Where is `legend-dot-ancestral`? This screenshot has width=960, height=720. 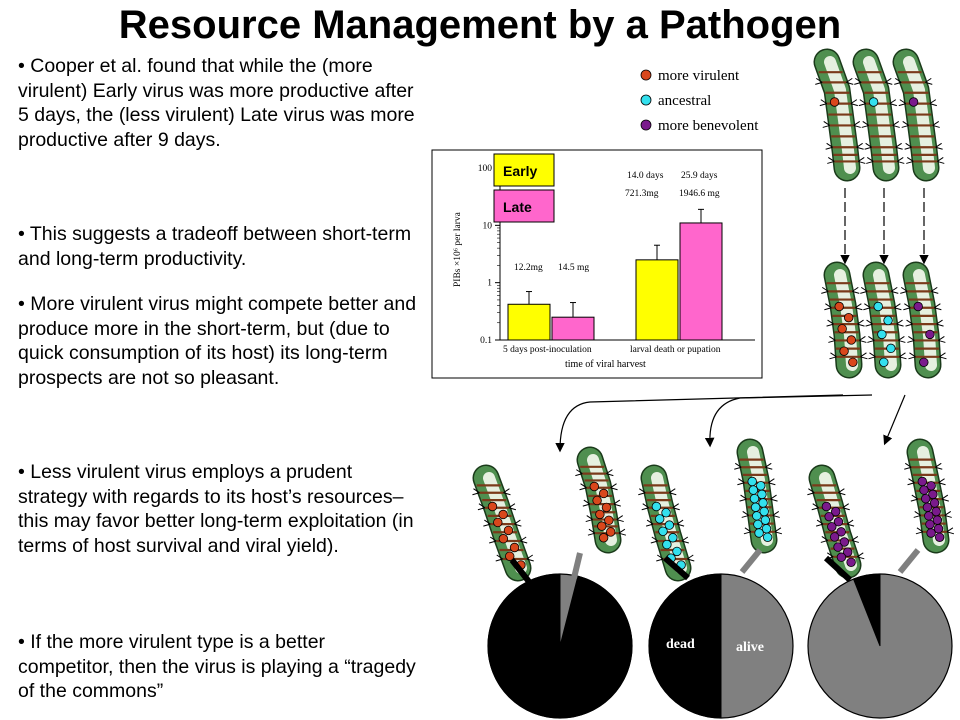 legend-dot-ancestral is located at coordinates (646, 100).